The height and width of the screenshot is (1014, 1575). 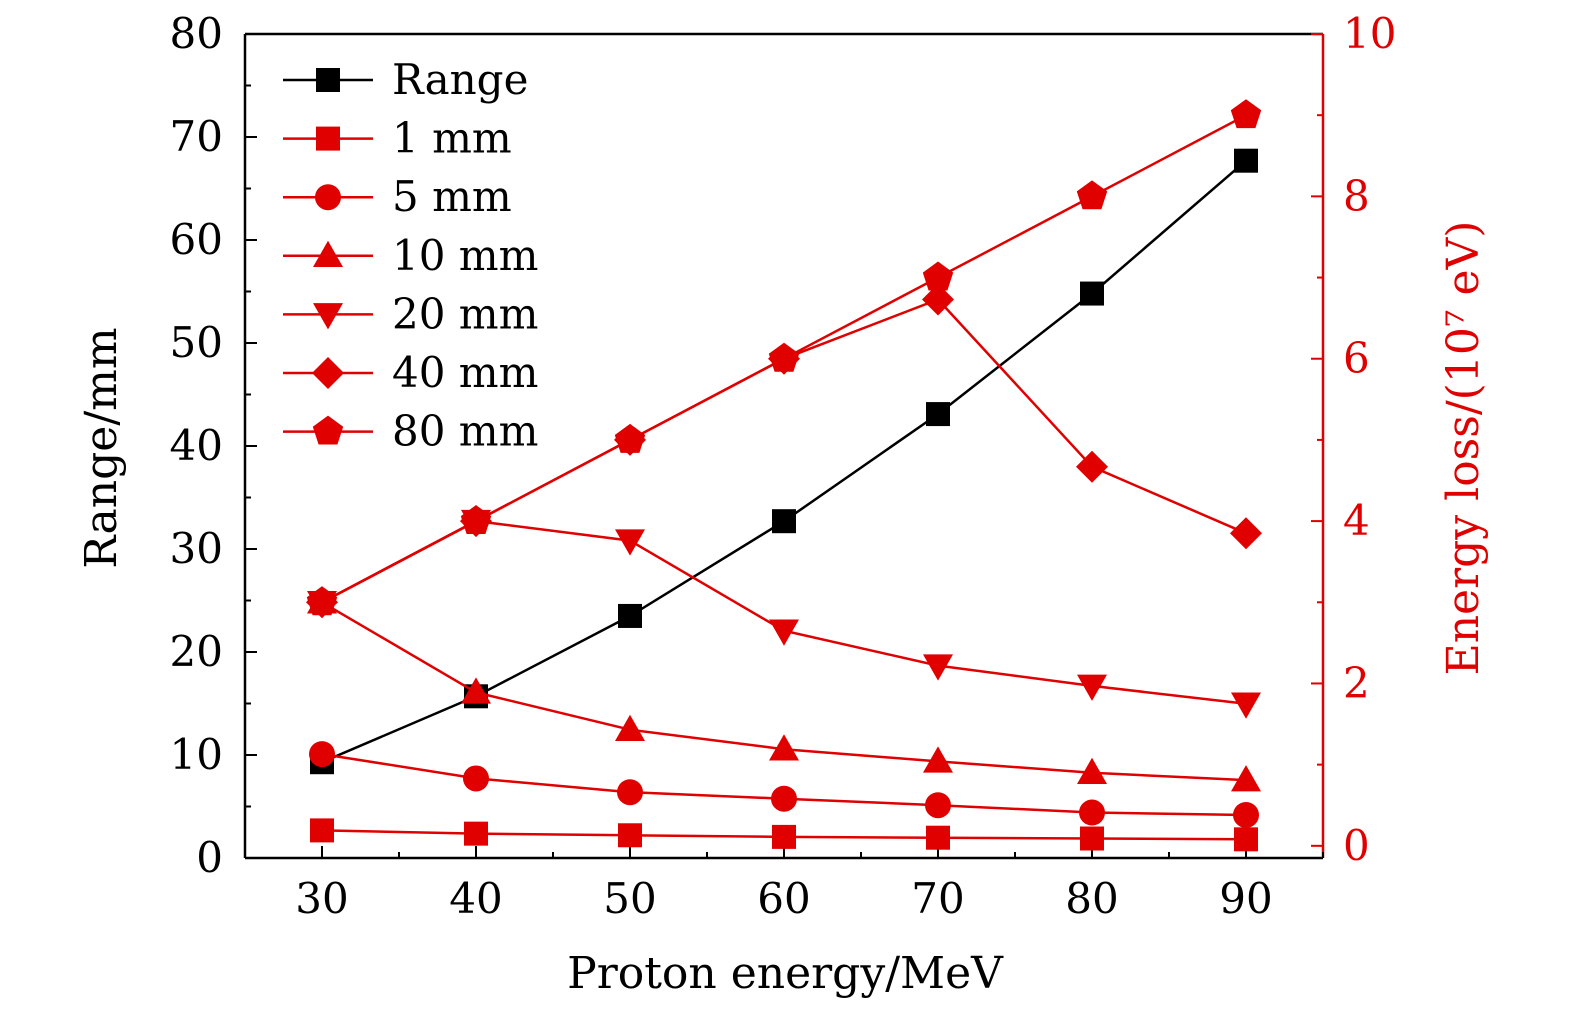 What do you see at coordinates (465, 372) in the screenshot?
I see `legend-label: 40 mm` at bounding box center [465, 372].